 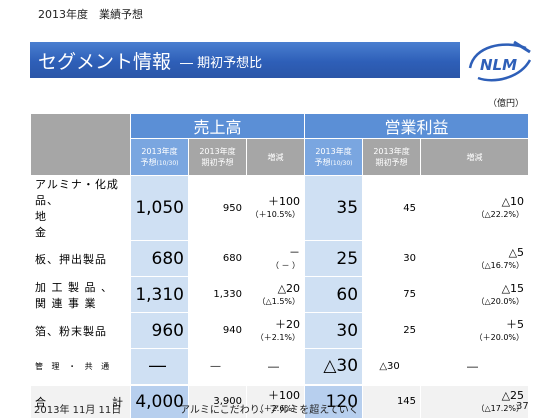 I want to click on row-label: 管 理 ・ 共 通, so click(x=80, y=366).